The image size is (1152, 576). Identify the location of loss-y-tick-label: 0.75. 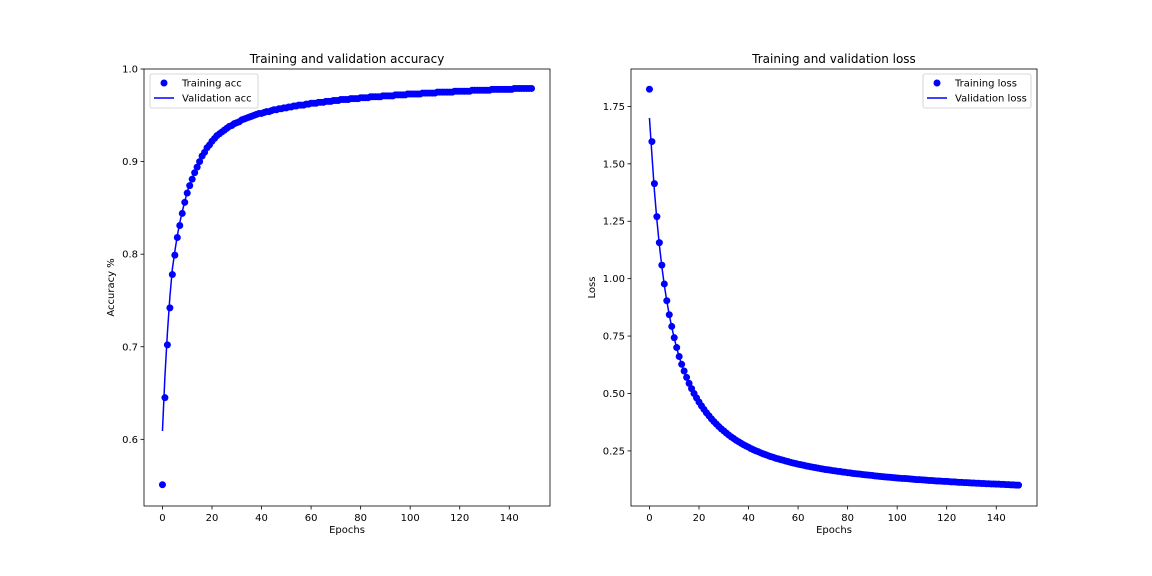
(614, 337).